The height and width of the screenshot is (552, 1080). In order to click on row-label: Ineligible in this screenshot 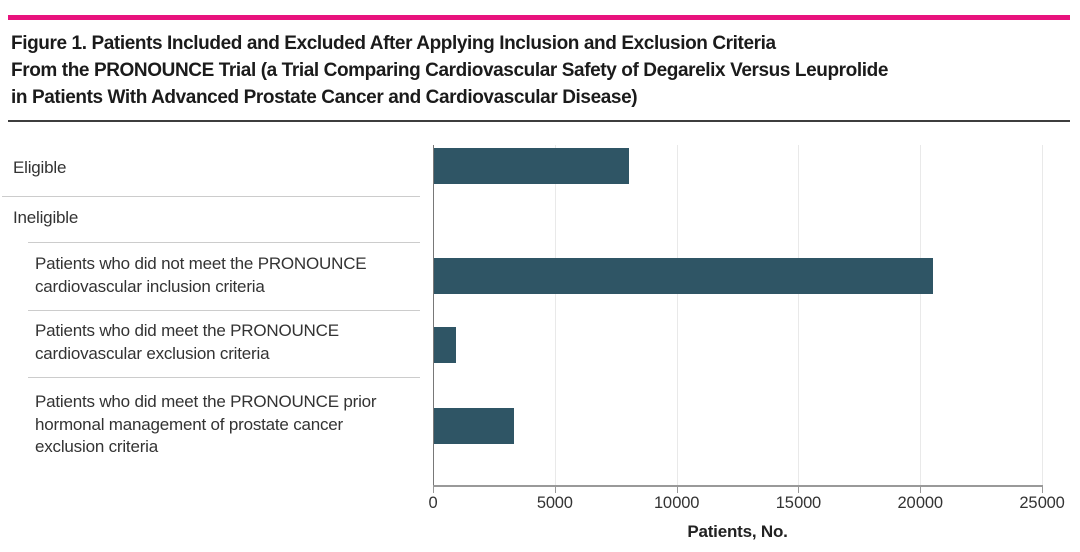, I will do `click(46, 217)`.